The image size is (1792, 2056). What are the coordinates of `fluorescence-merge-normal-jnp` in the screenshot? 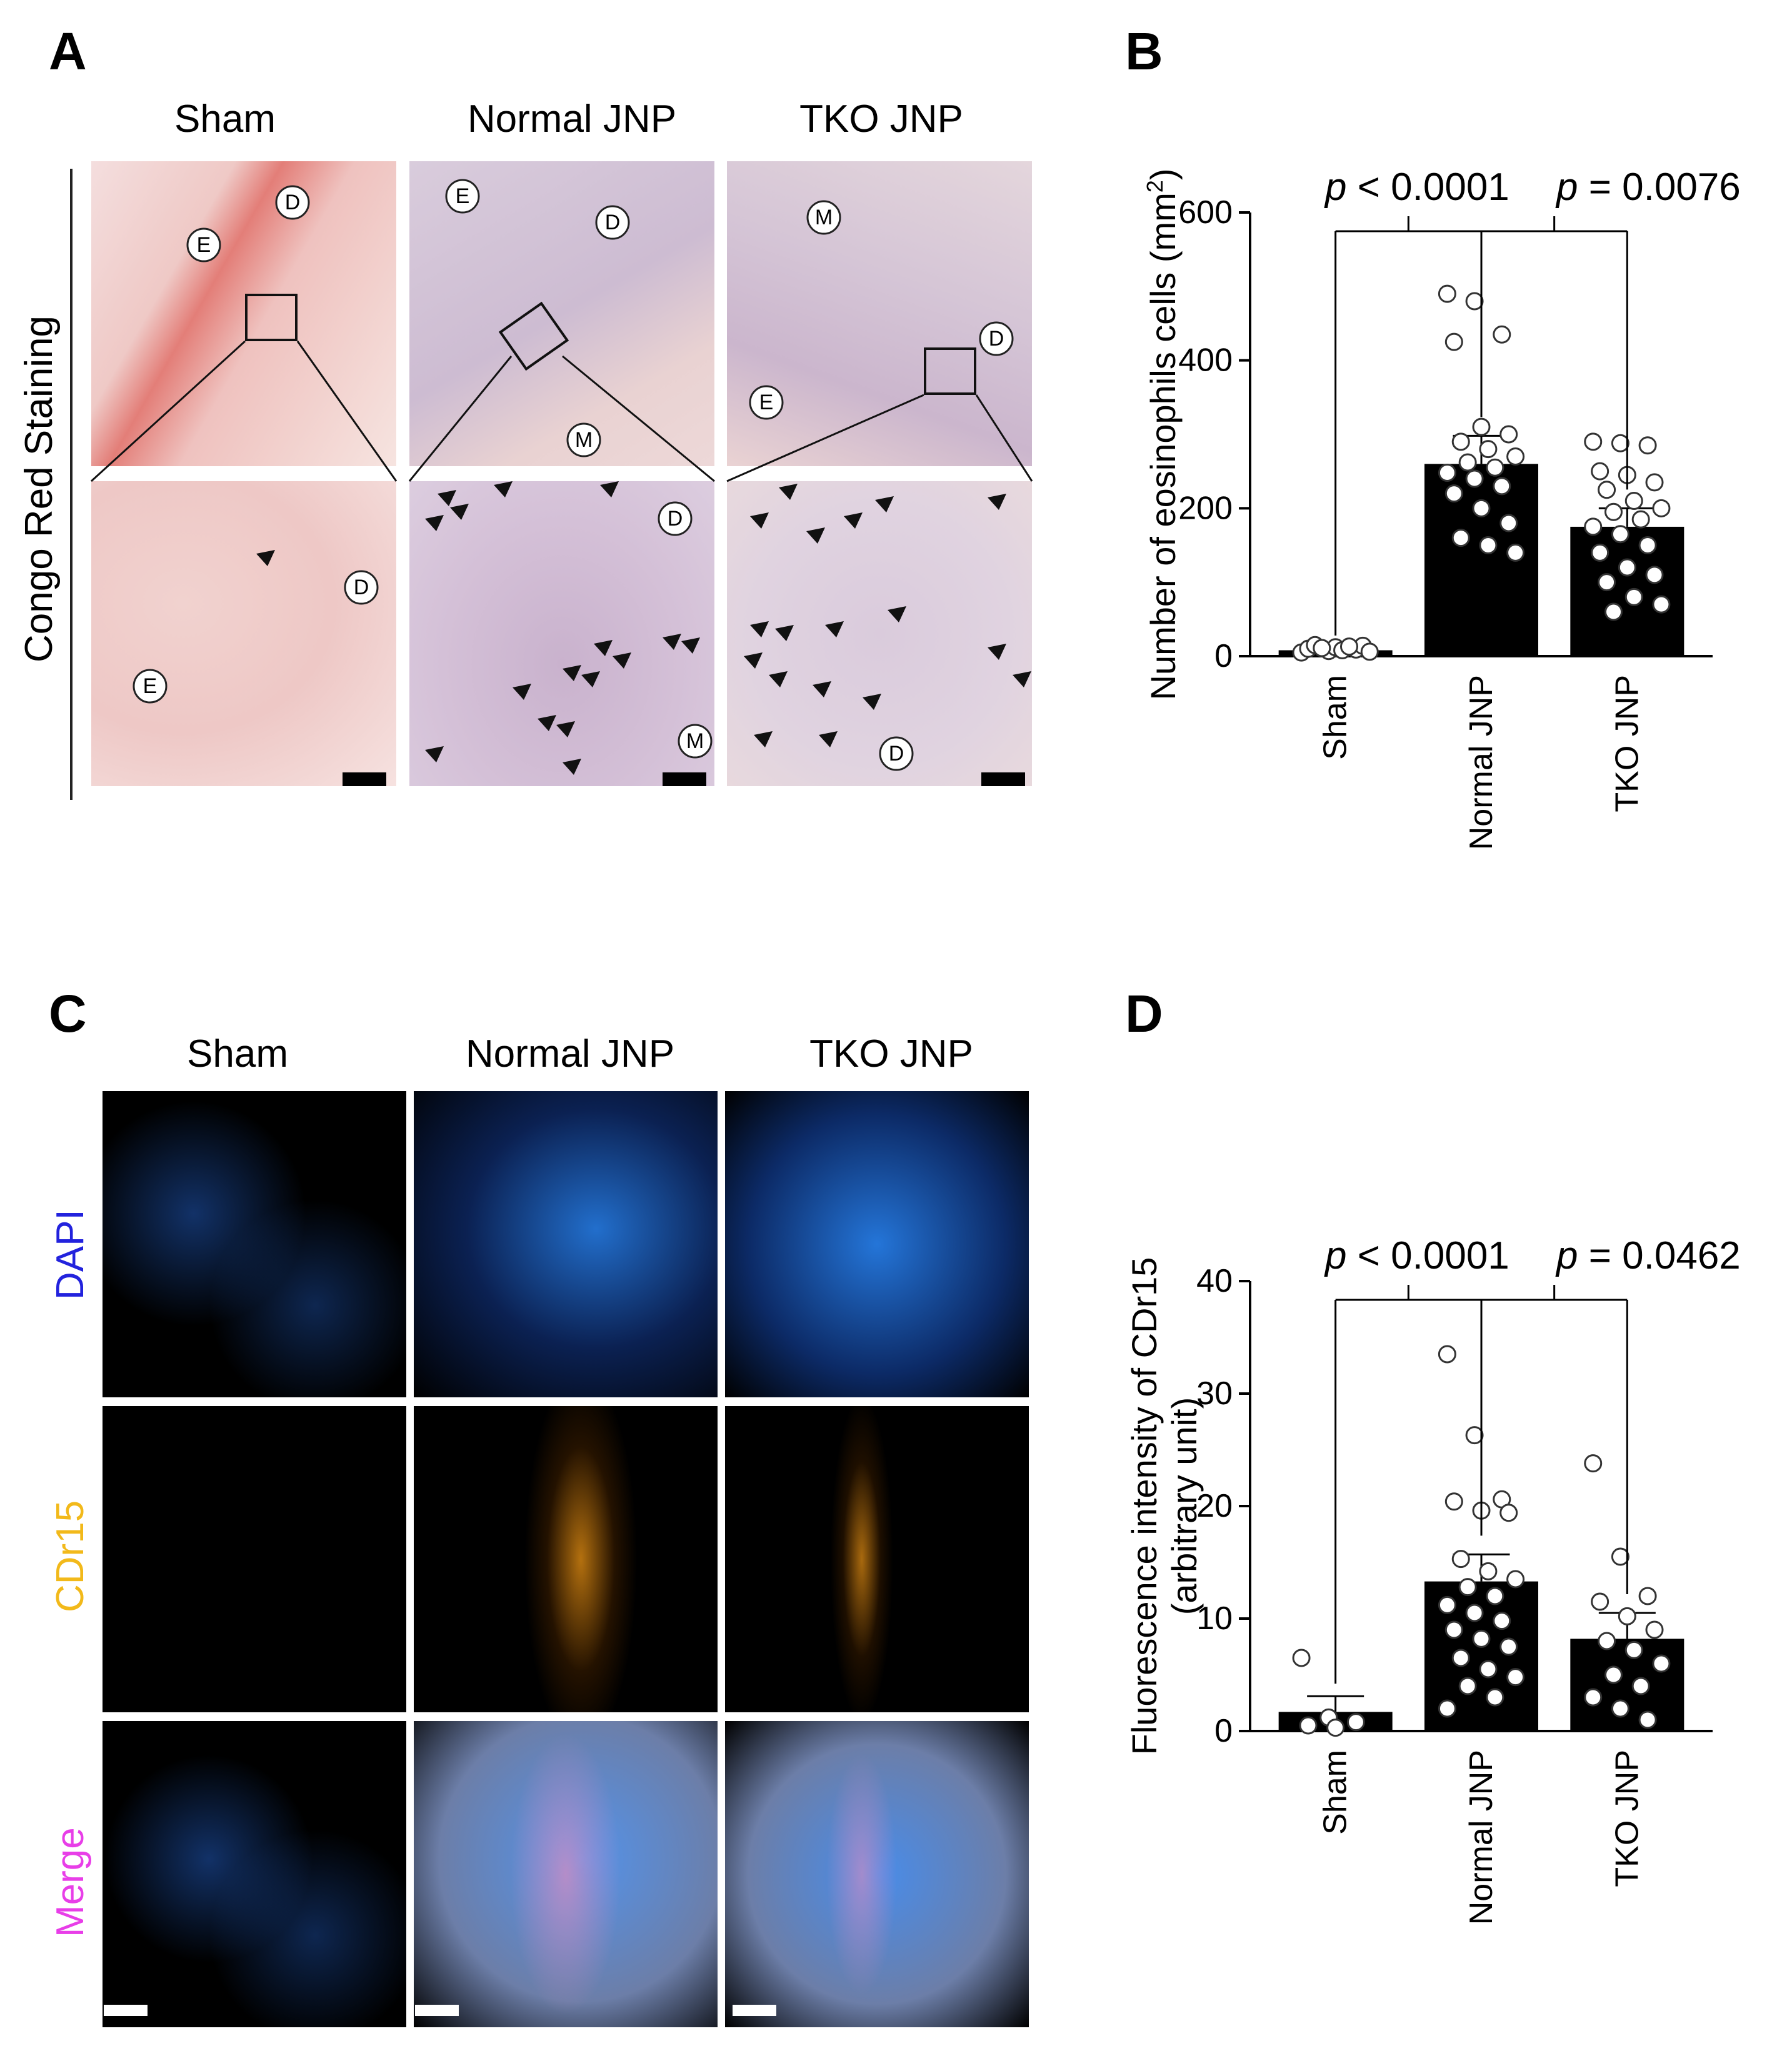 It's located at (566, 1874).